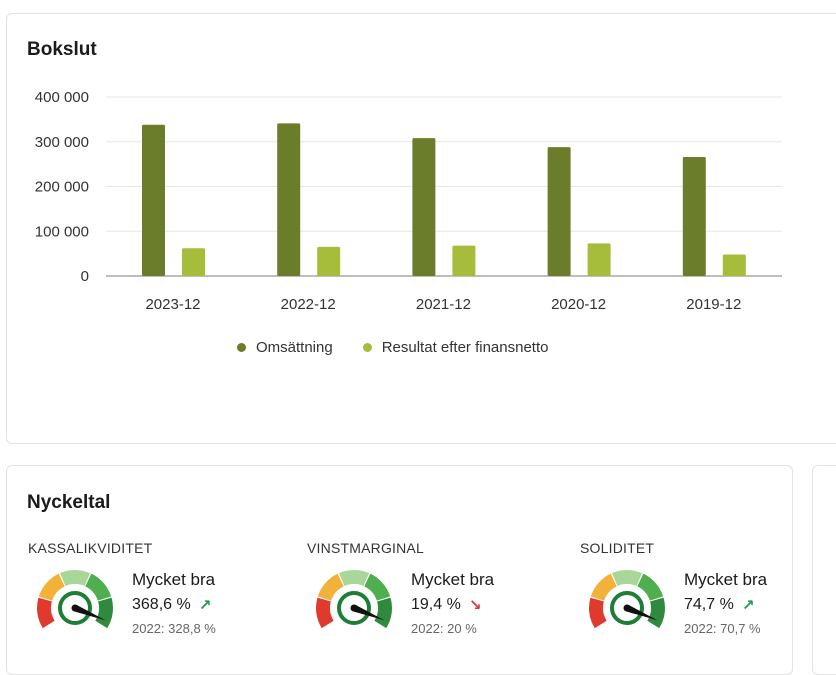  Describe the element at coordinates (722, 628) in the screenshot. I see `kpi-previous-year: 2022: 70,7 %` at that location.